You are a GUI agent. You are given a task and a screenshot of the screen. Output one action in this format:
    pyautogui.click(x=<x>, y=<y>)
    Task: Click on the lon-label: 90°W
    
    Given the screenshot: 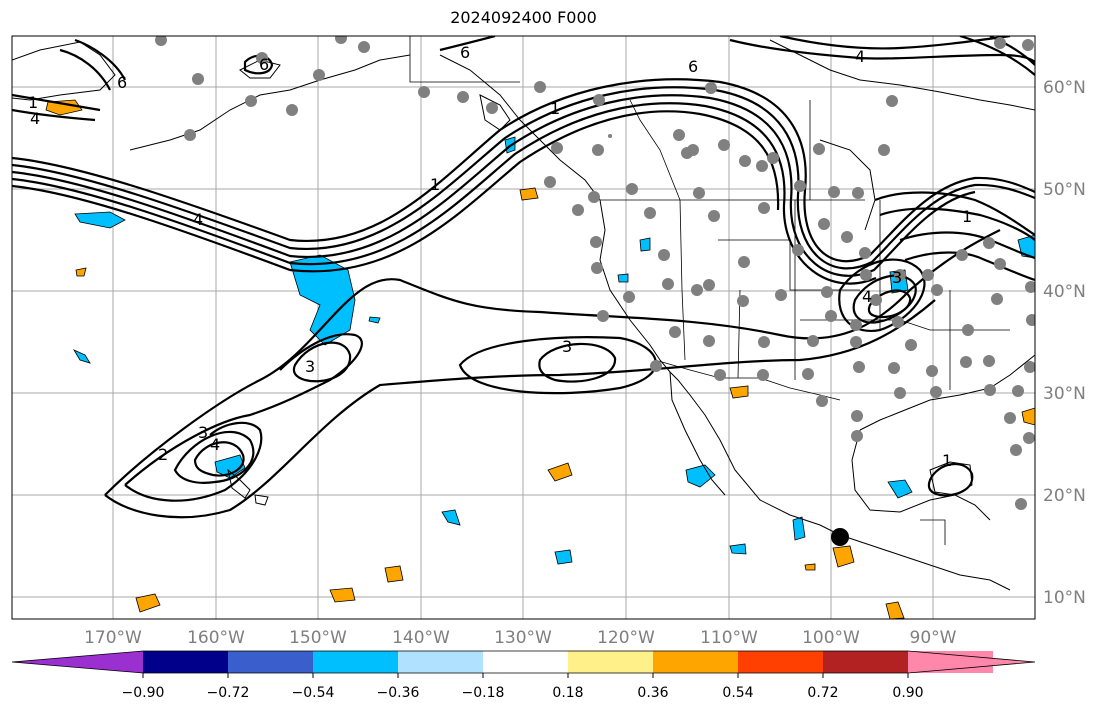 What is the action you would take?
    pyautogui.click(x=933, y=638)
    